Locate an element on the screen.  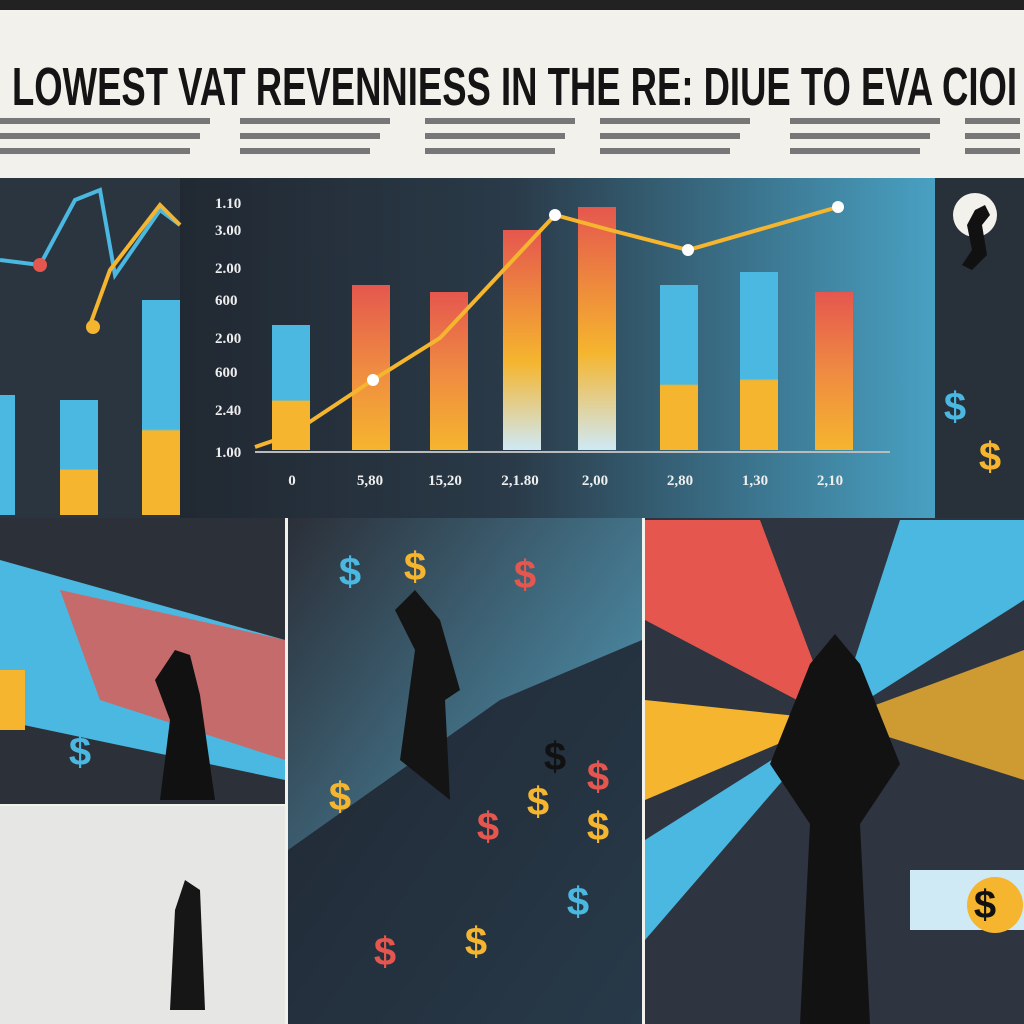
x-label: 1,30 is located at coordinates (755, 481).